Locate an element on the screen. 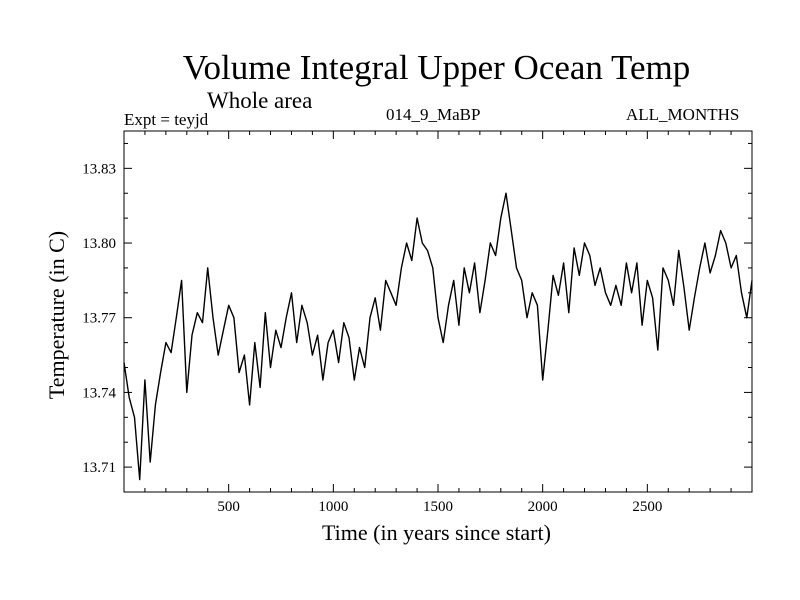  y-tick-label: 13.83 is located at coordinates (99, 169).